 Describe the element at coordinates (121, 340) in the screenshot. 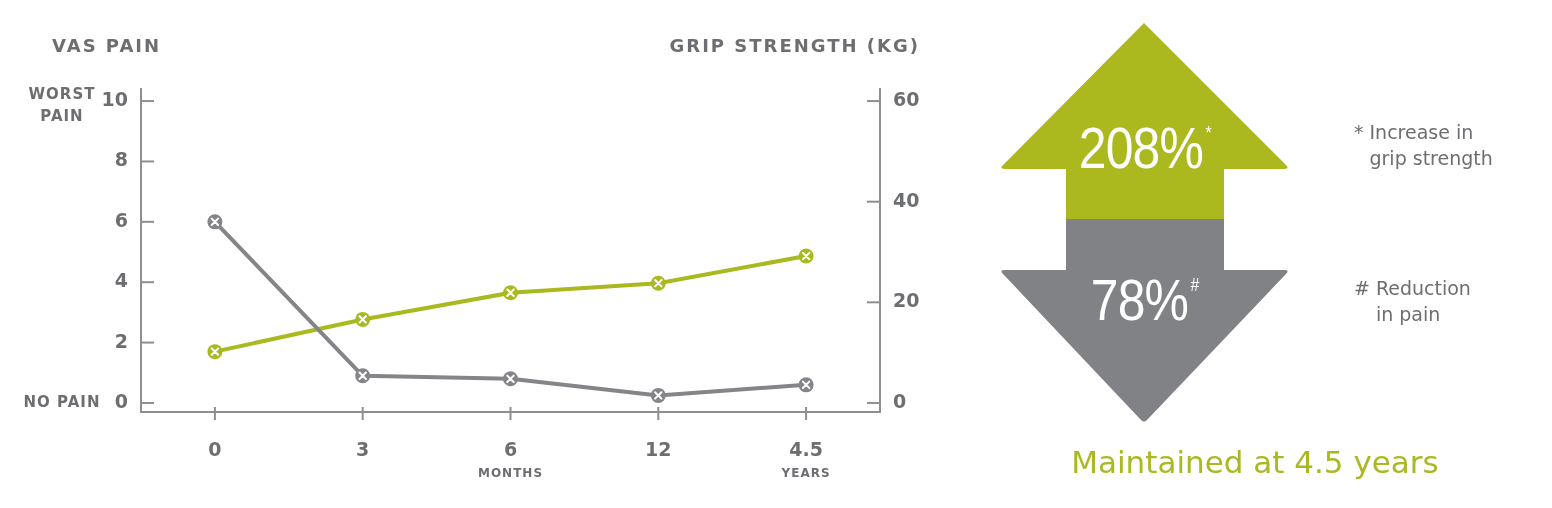

I see `y-tick-label: 2` at that location.